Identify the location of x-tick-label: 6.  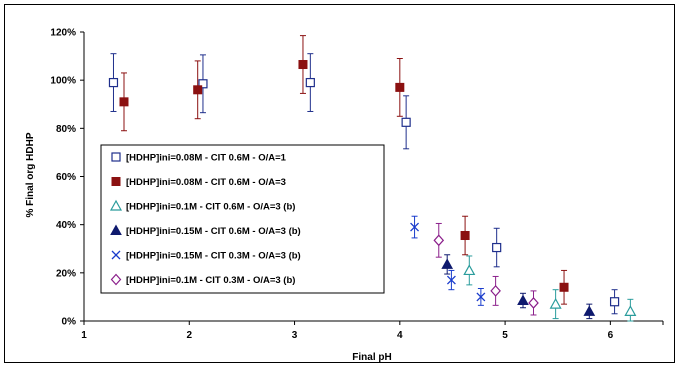
(611, 335).